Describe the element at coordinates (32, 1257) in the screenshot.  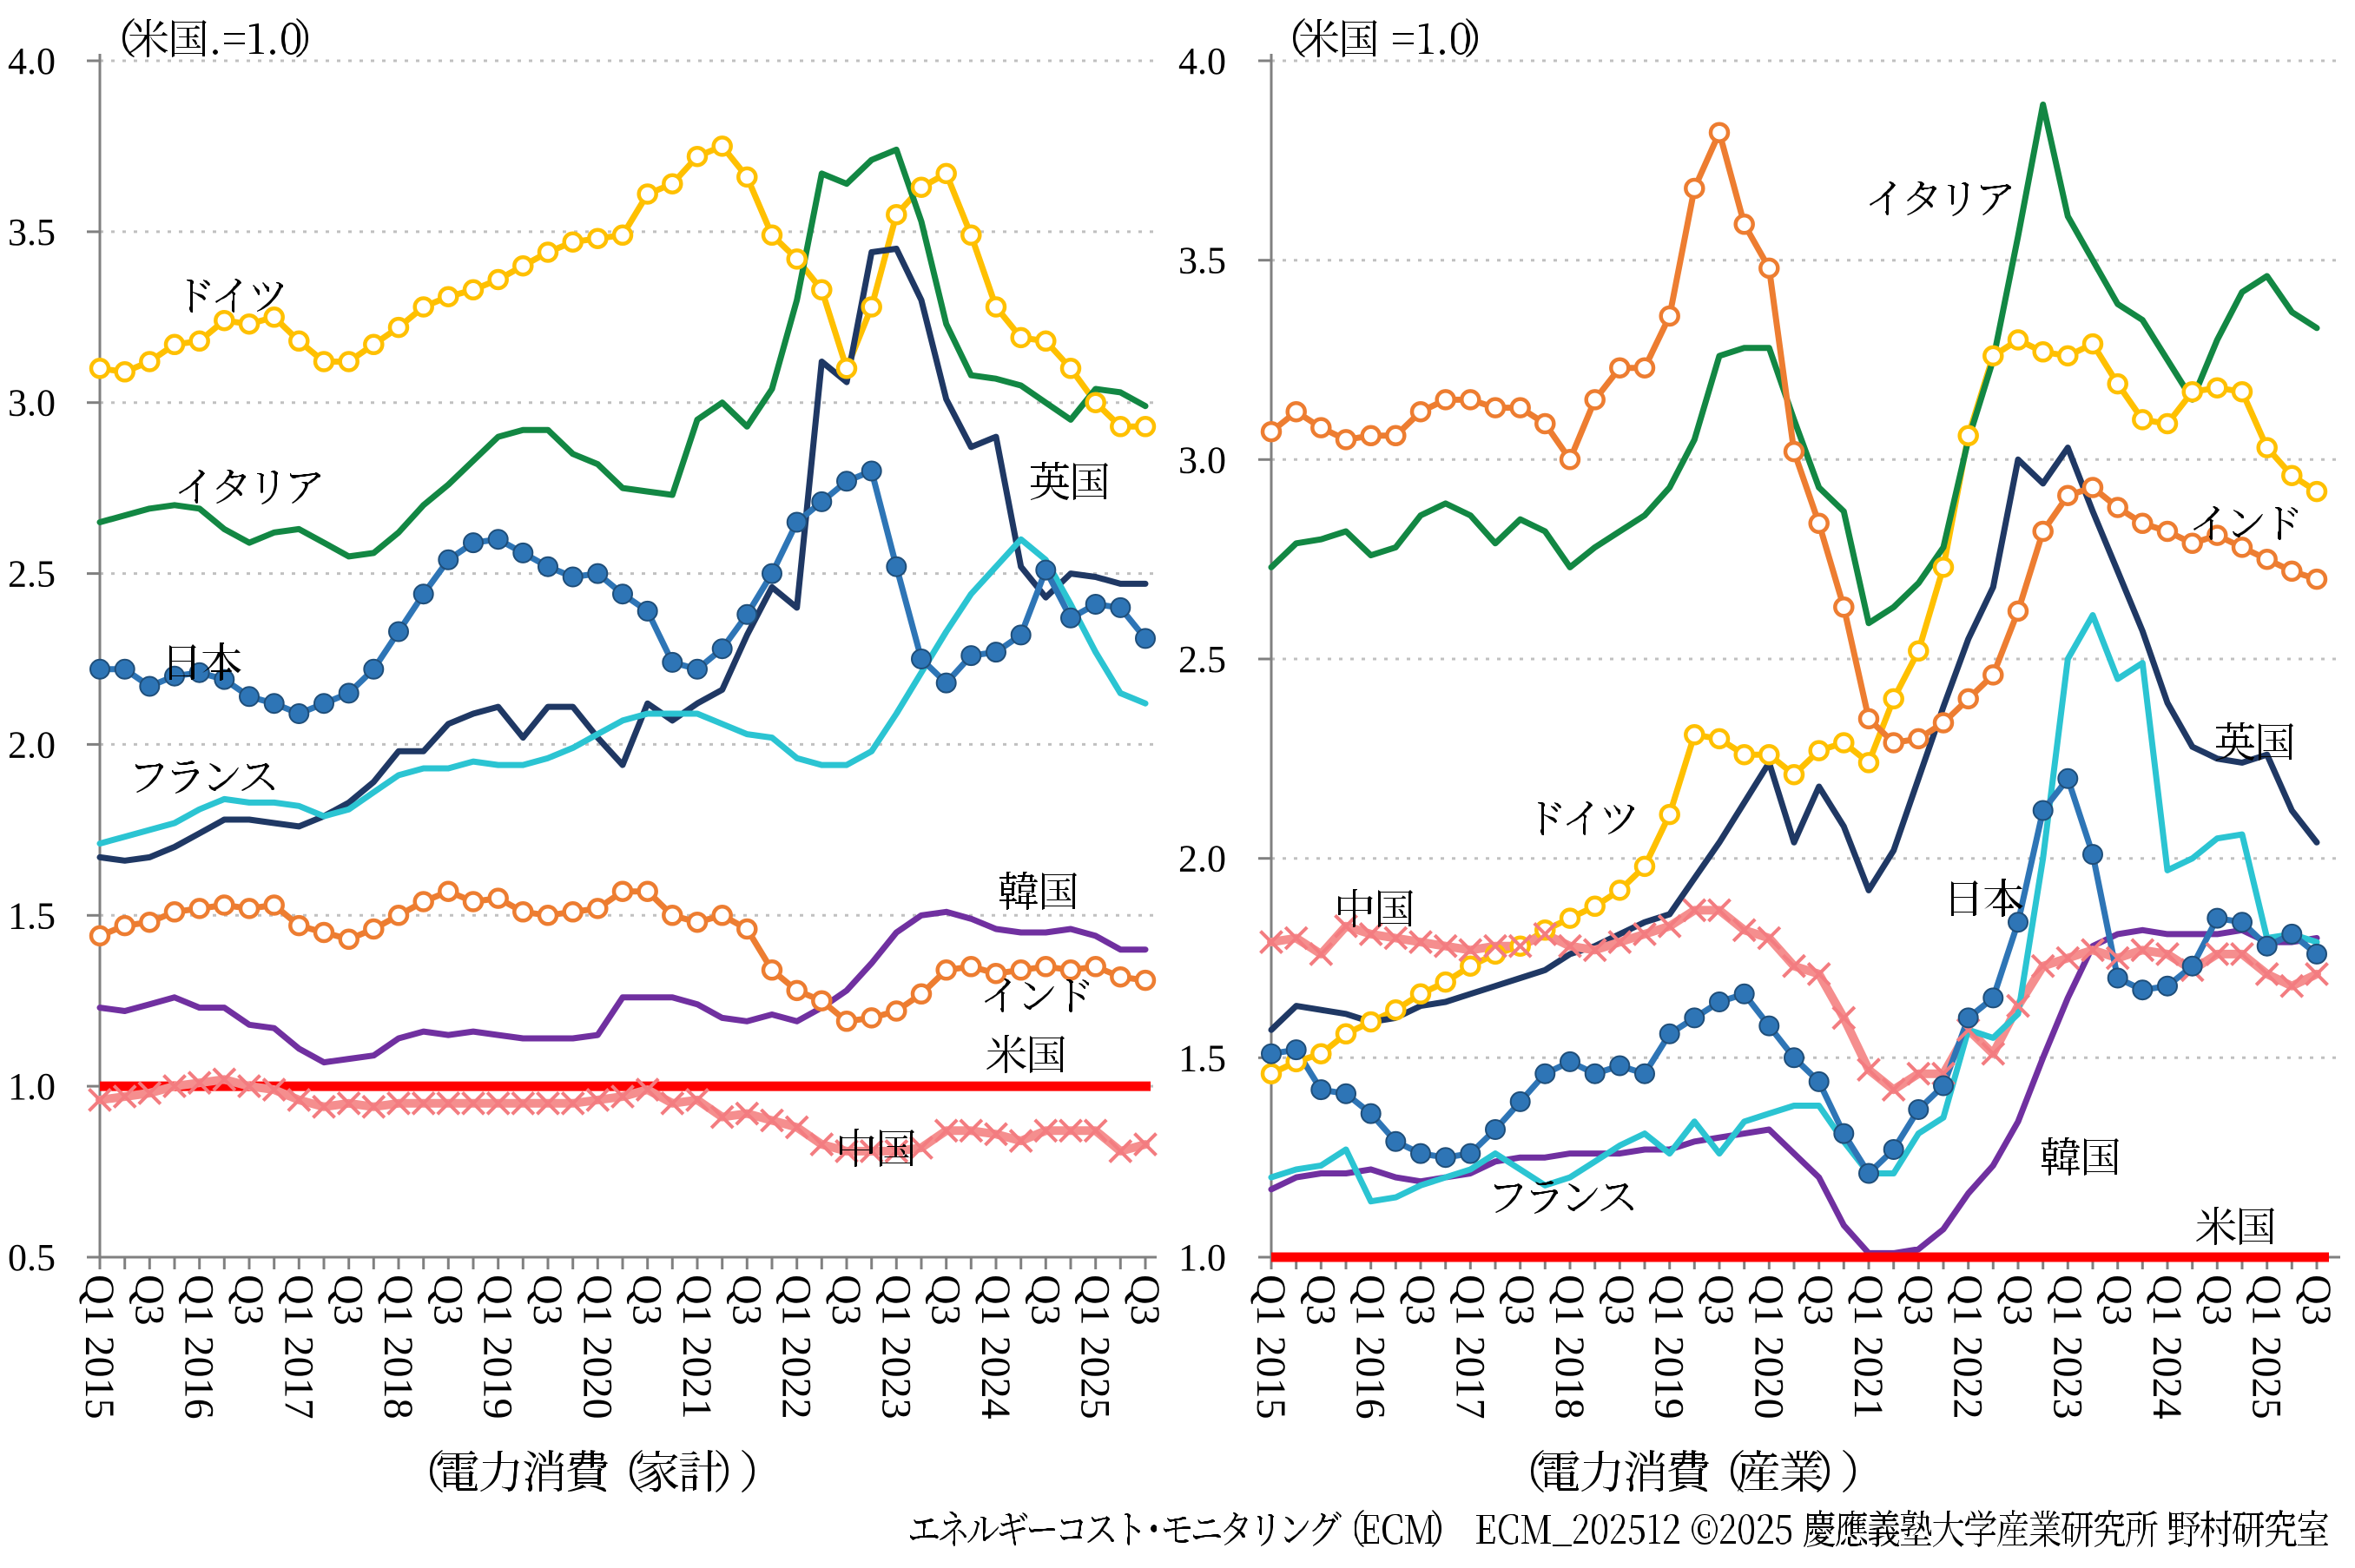
I see `svg-text: 0.5` at that location.